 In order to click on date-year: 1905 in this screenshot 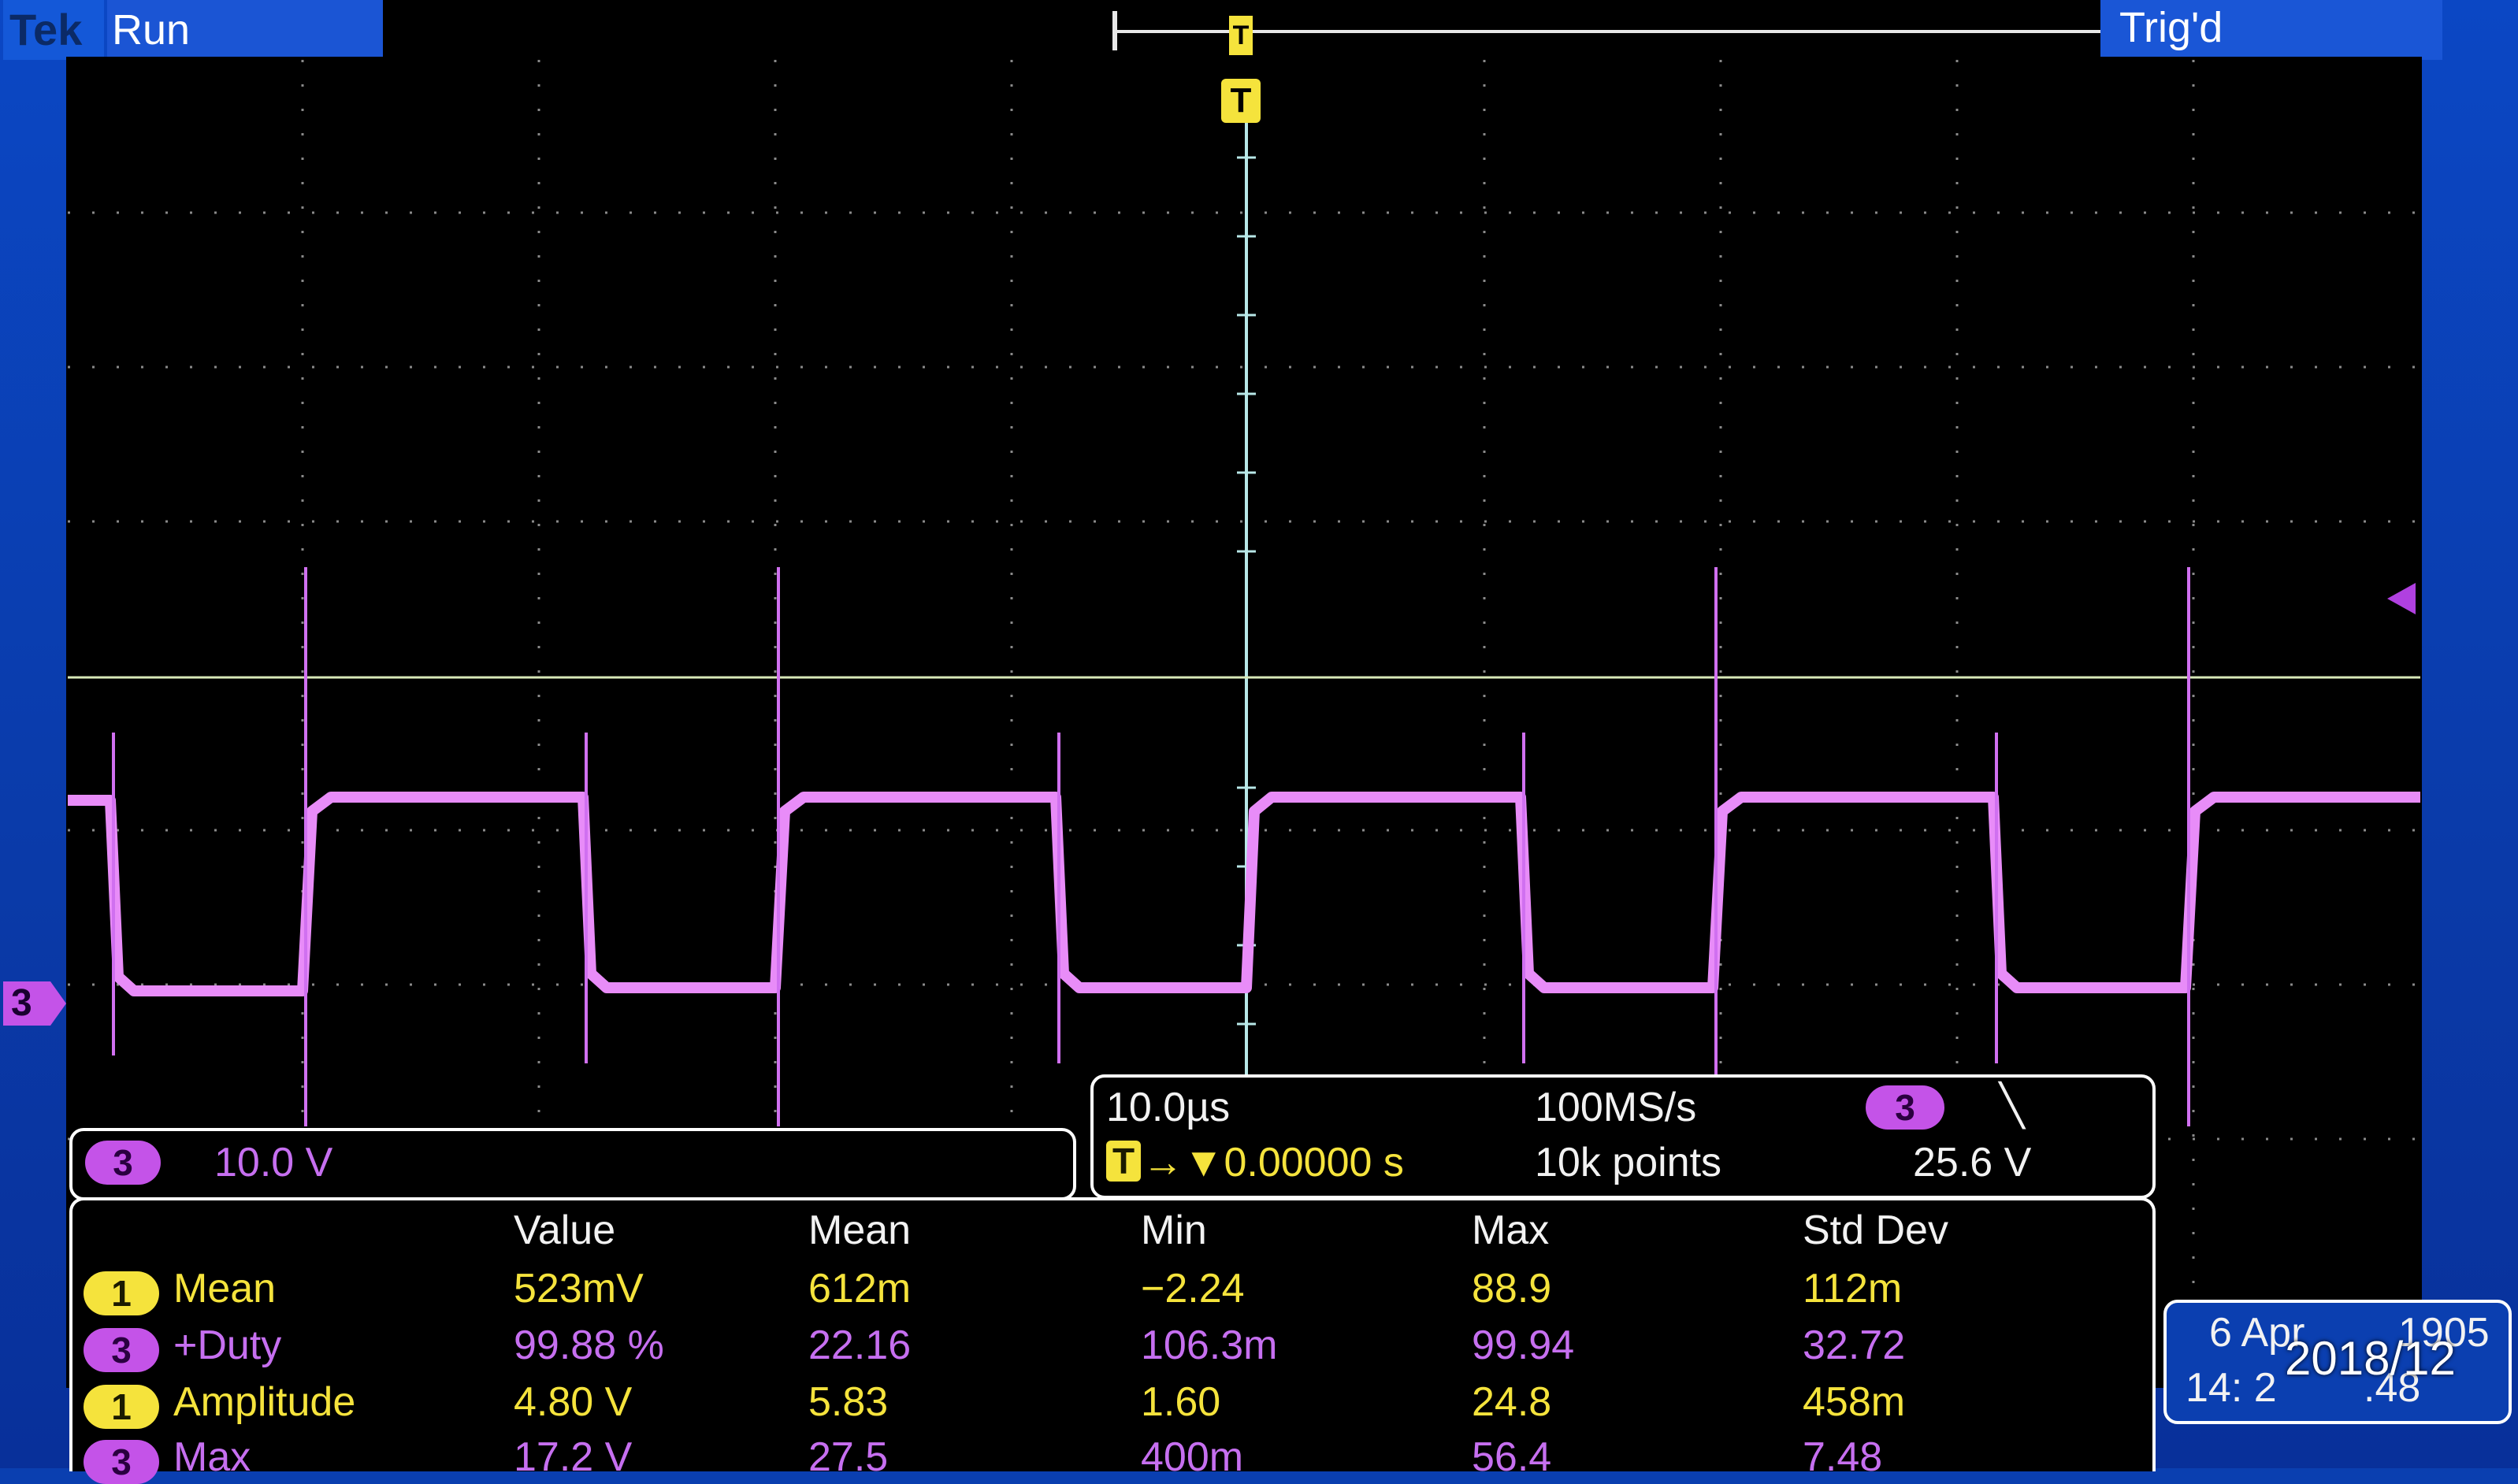, I will do `click(2444, 1333)`.